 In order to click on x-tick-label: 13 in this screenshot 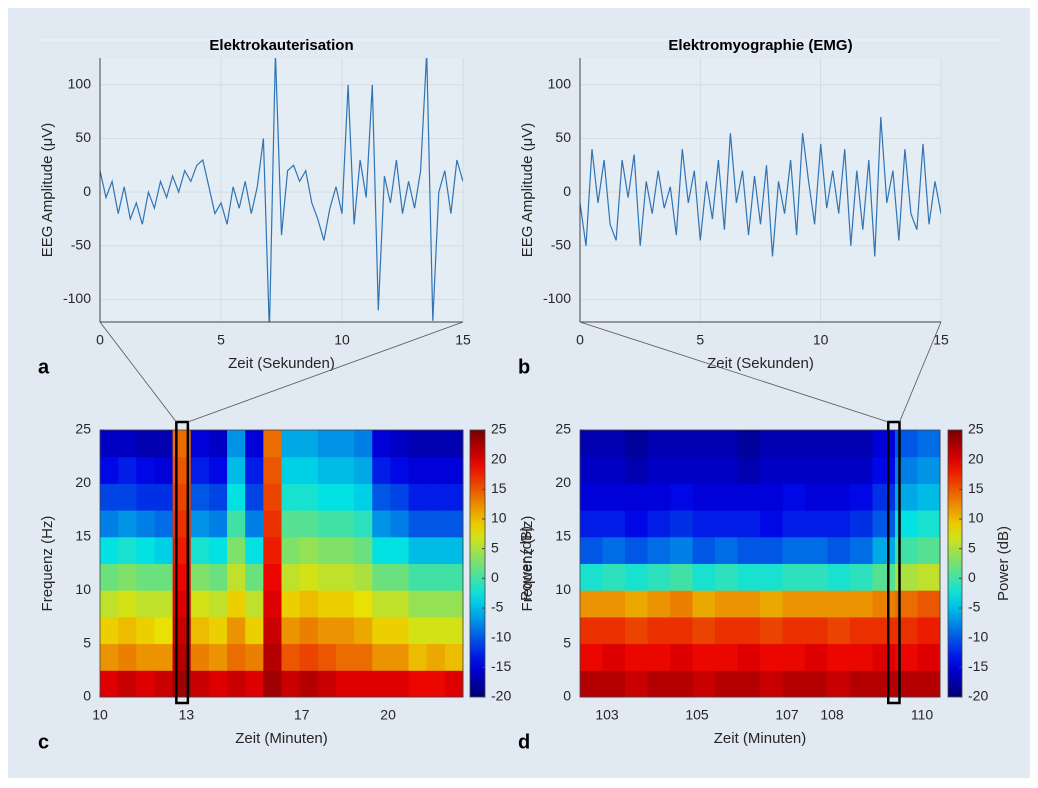, I will do `click(187, 715)`.